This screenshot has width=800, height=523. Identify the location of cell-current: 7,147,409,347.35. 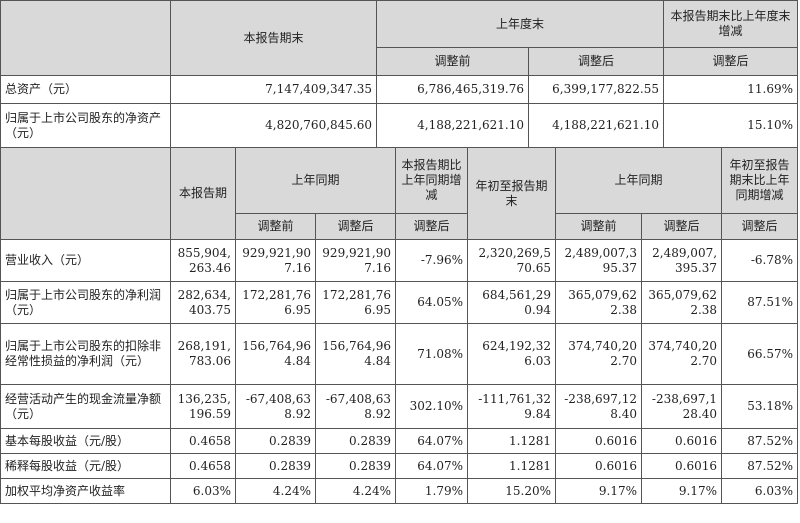
(273, 89).